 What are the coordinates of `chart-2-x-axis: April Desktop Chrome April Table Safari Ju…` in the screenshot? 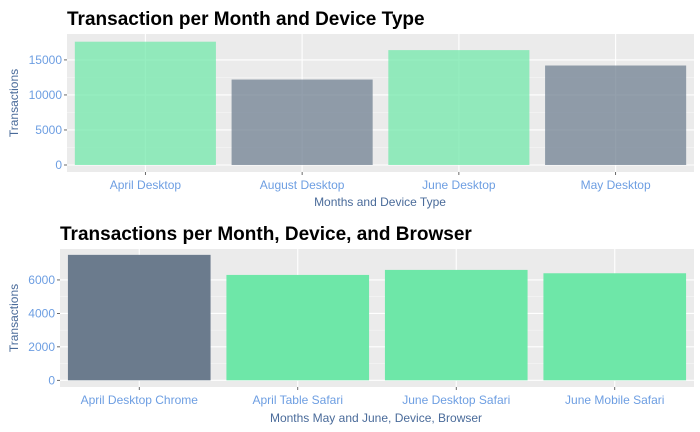 It's located at (372, 397).